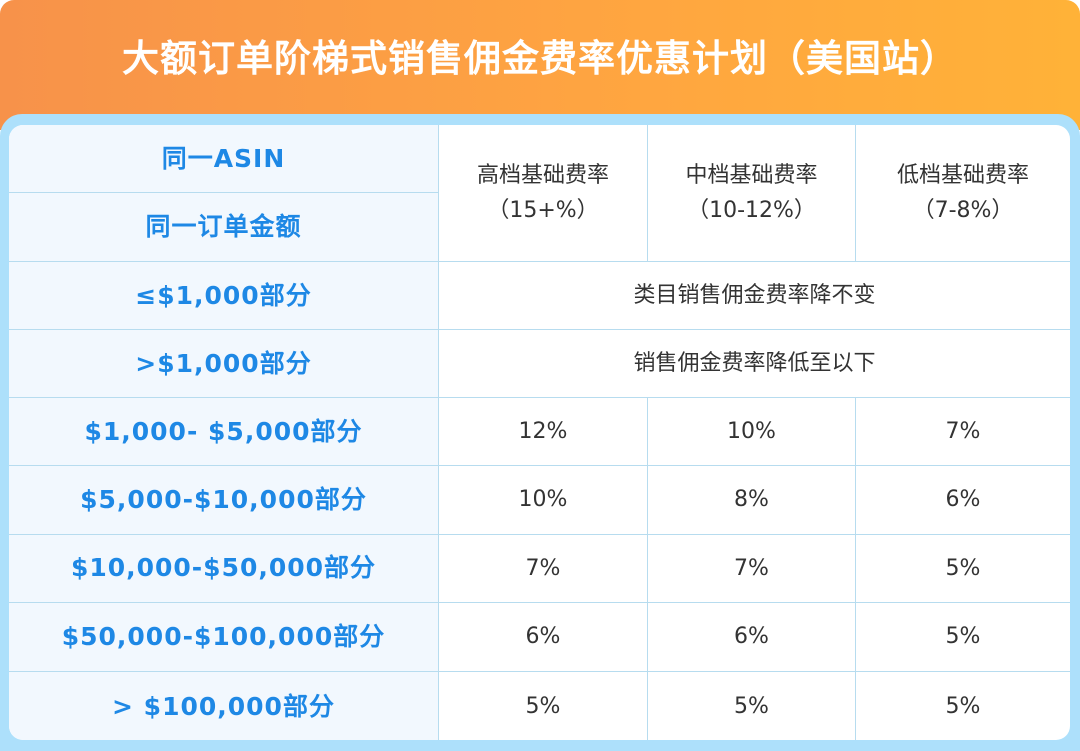 The height and width of the screenshot is (751, 1080). What do you see at coordinates (224, 227) in the screenshot?
I see `header-order-amount: 同一订单金额` at bounding box center [224, 227].